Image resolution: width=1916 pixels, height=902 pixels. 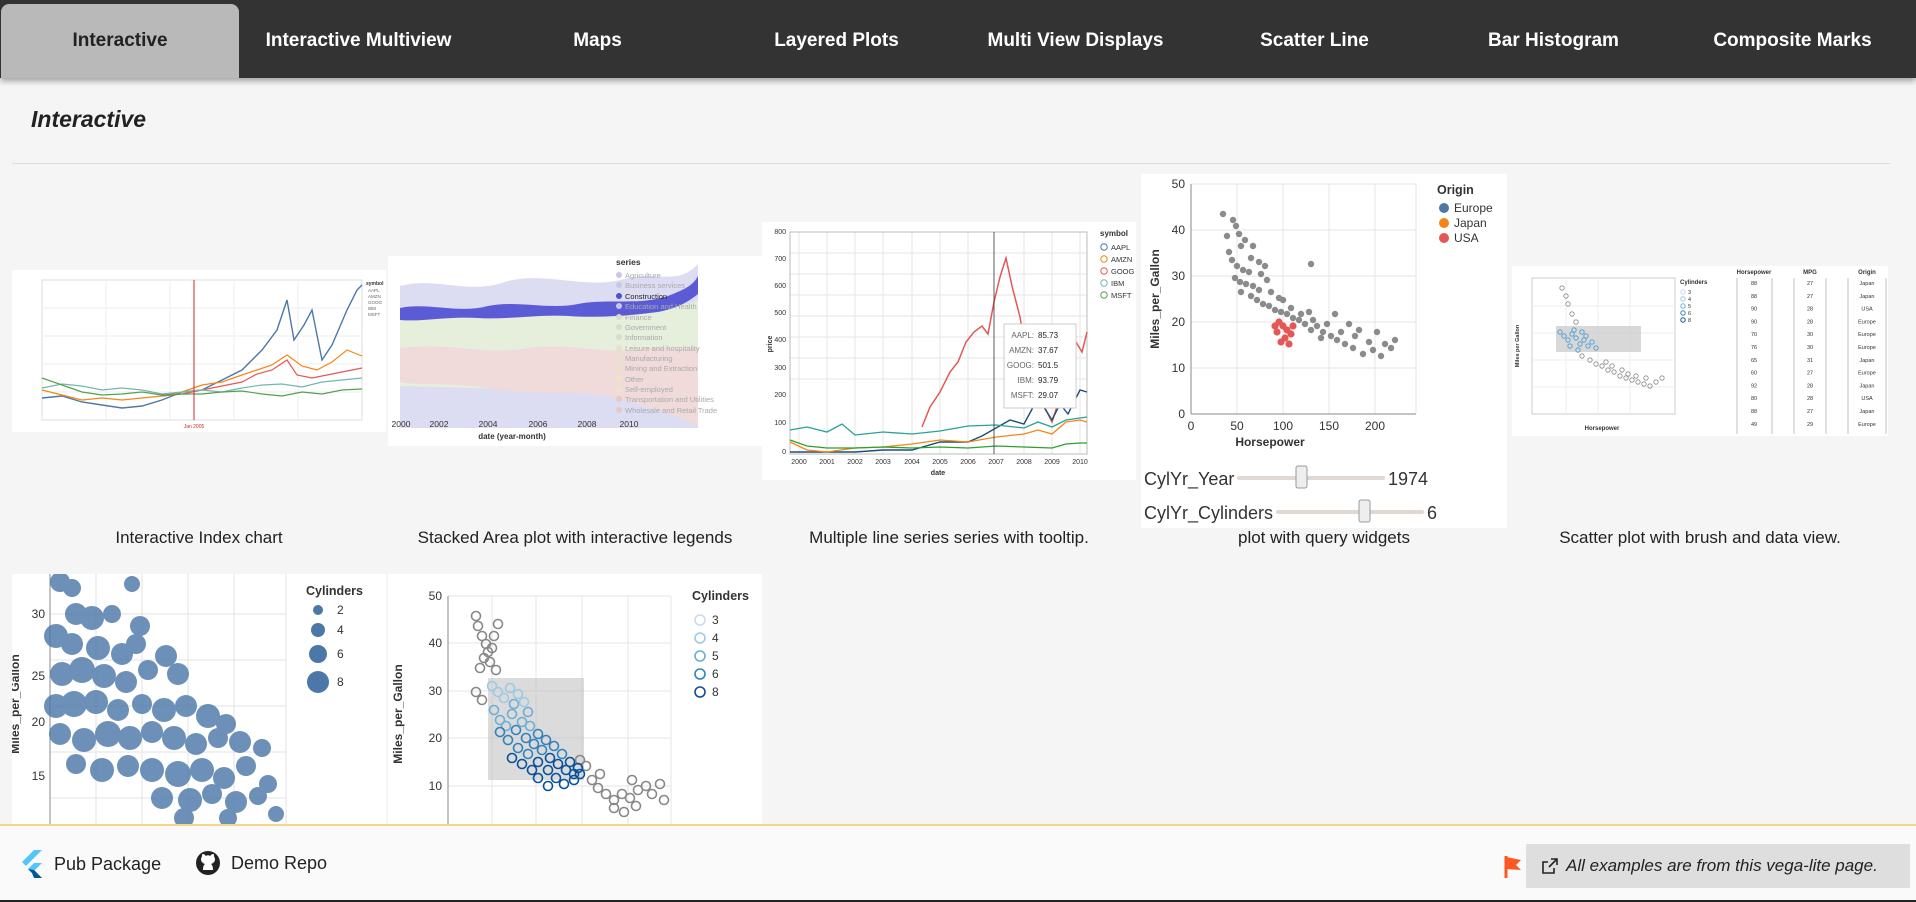 I want to click on flag-icon, so click(x=1513, y=867).